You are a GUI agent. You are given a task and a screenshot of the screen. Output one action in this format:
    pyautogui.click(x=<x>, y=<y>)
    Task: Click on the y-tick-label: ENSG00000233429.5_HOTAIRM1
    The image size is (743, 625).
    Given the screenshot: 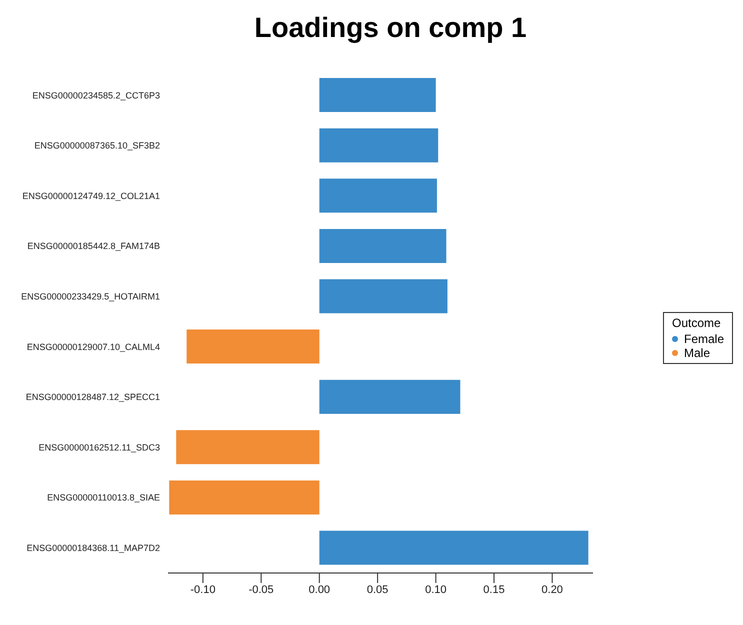 What is the action you would take?
    pyautogui.click(x=90, y=297)
    